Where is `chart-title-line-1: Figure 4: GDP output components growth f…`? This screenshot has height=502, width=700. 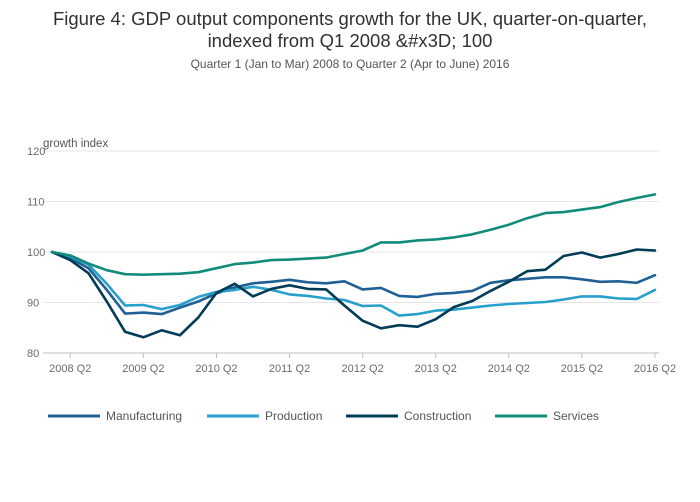 chart-title-line-1: Figure 4: GDP output components growth f… is located at coordinates (350, 18).